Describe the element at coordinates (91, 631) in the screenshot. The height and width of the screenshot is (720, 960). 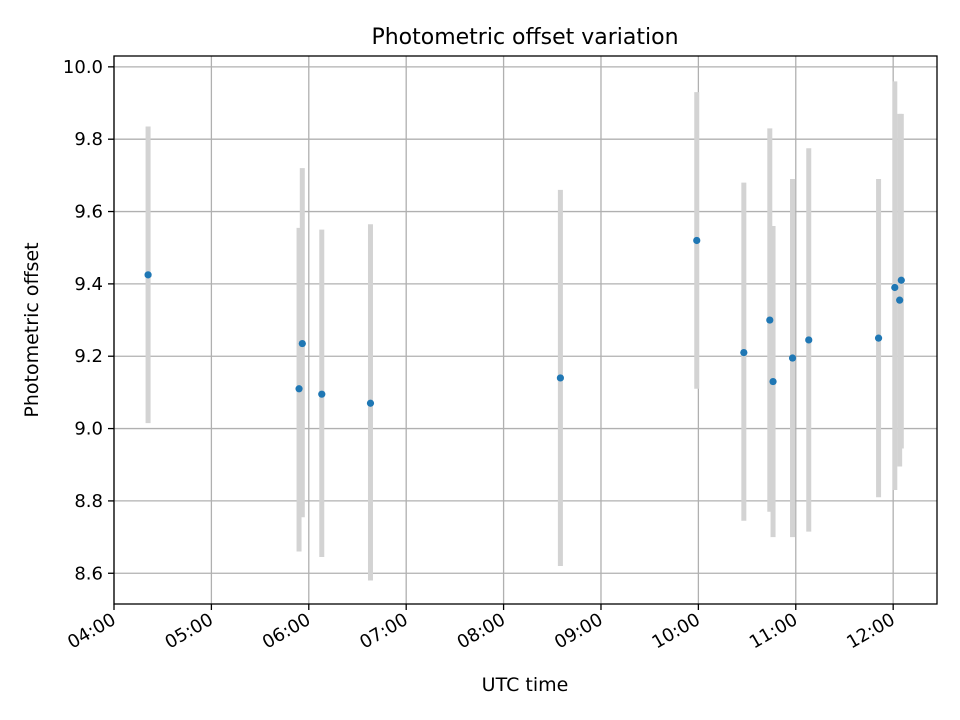
I see `x-tick-label: 04:00` at that location.